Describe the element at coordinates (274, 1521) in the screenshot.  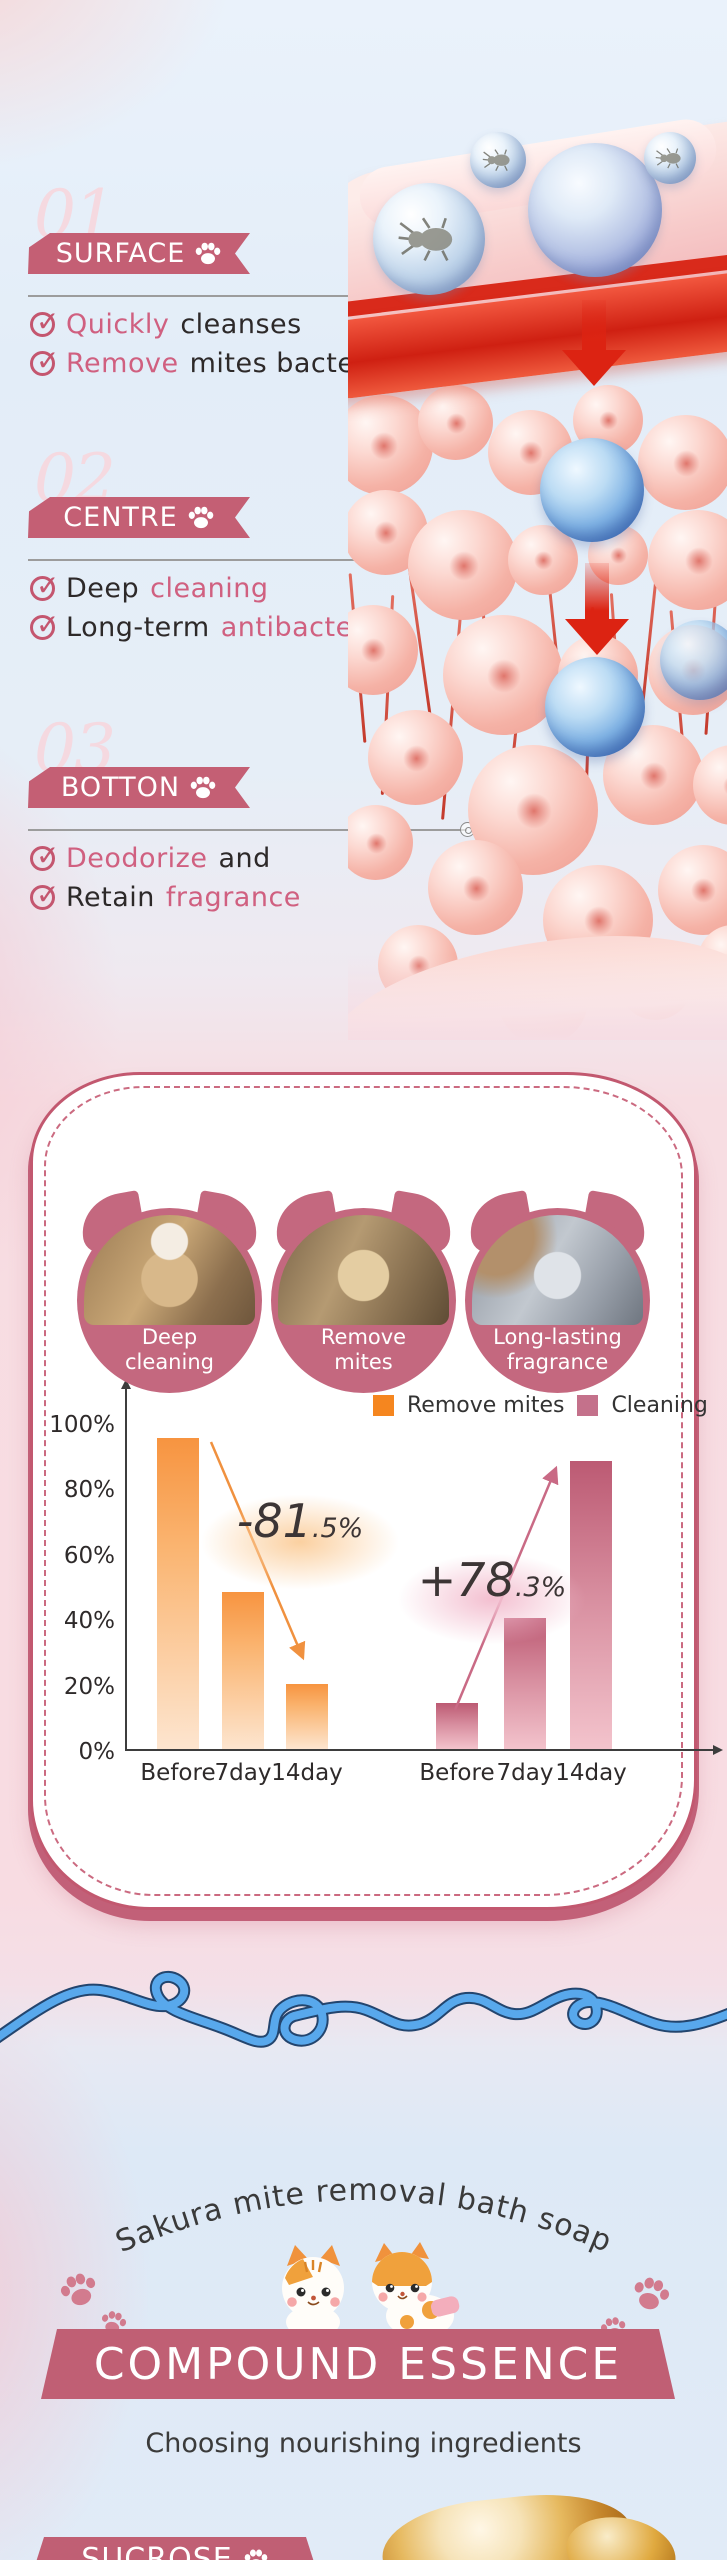
I see `annotation-main: -81` at that location.